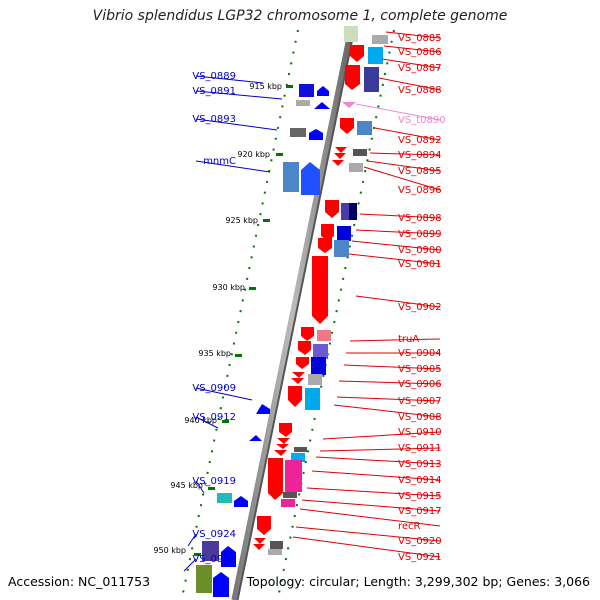 Image resolution: width=600 pixels, height=600 pixels. Describe the element at coordinates (420, 353) in the screenshot. I see `gene-label-vs_0904: VS_0904` at that location.